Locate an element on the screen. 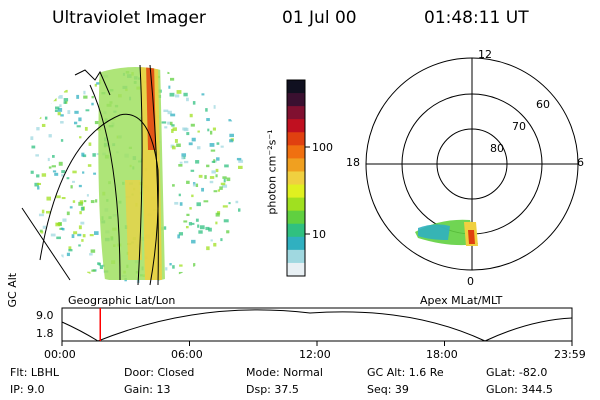 This screenshot has height=400, width=600. ip-value: IP: 9.0 is located at coordinates (27, 389).